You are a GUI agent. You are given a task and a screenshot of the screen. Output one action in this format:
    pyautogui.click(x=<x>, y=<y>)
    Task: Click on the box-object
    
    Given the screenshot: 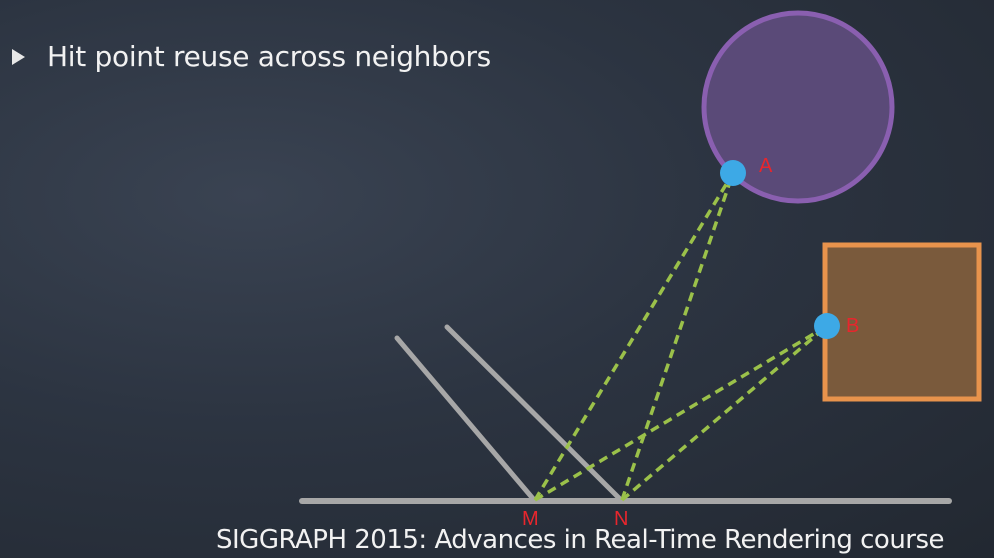 What is the action you would take?
    pyautogui.click(x=902, y=322)
    